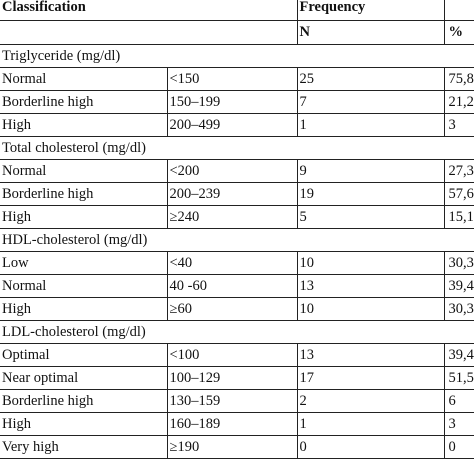  Describe the element at coordinates (231, 355) in the screenshot. I see `row-range: <100` at that location.